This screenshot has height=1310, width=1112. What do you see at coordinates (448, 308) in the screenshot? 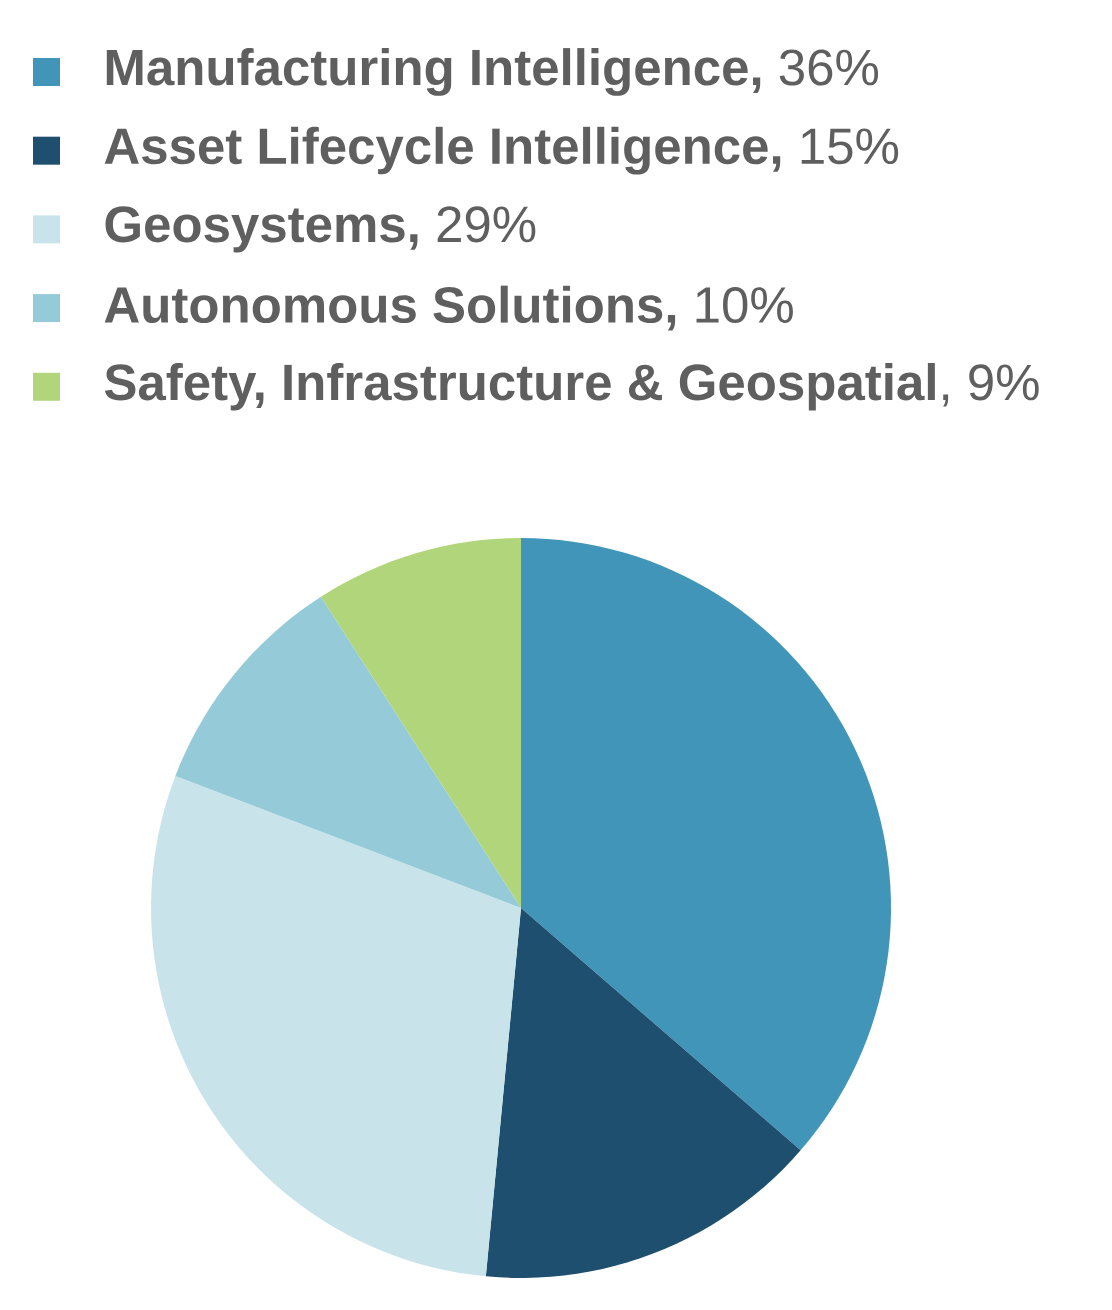
I see `legend-label: Autonomous Solutions, 10%` at bounding box center [448, 308].